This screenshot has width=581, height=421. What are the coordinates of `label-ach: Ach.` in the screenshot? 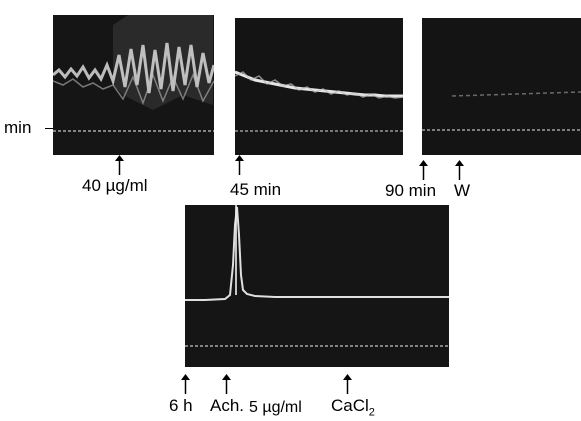 It's located at (227, 405).